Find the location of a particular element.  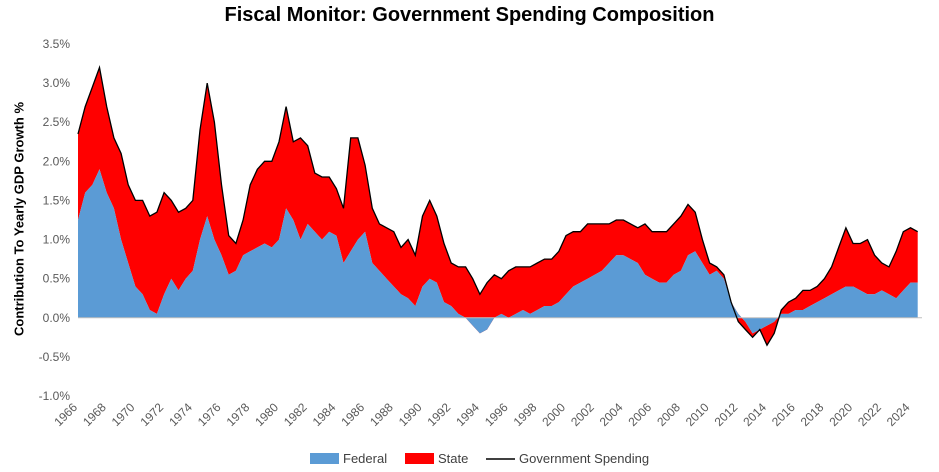

legend-label: State is located at coordinates (453, 458).